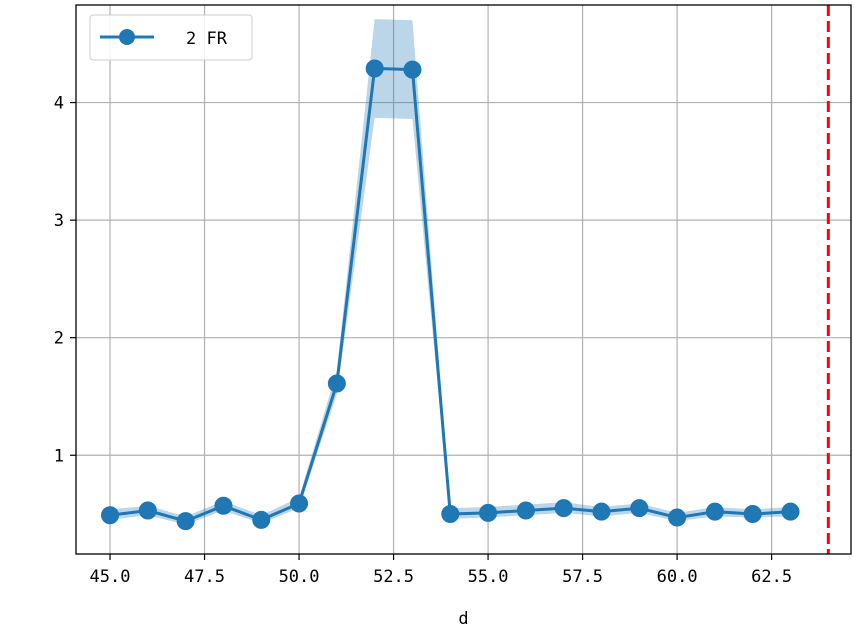  I want to click on y-tick-label: 3, so click(59, 221).